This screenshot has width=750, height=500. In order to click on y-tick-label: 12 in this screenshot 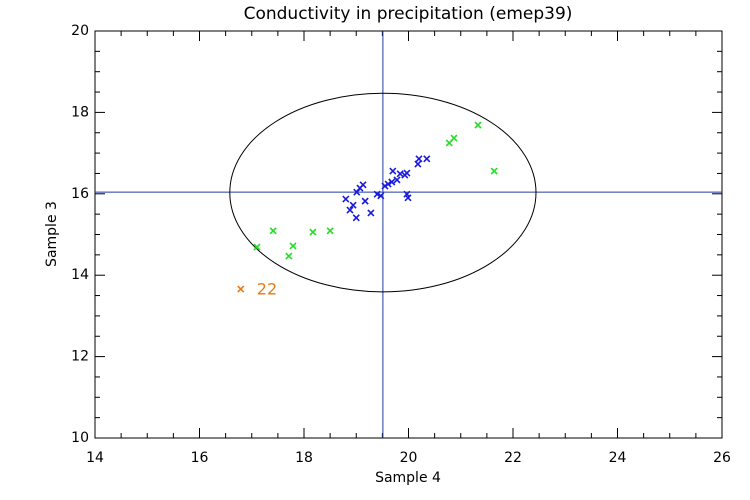, I will do `click(80, 357)`.